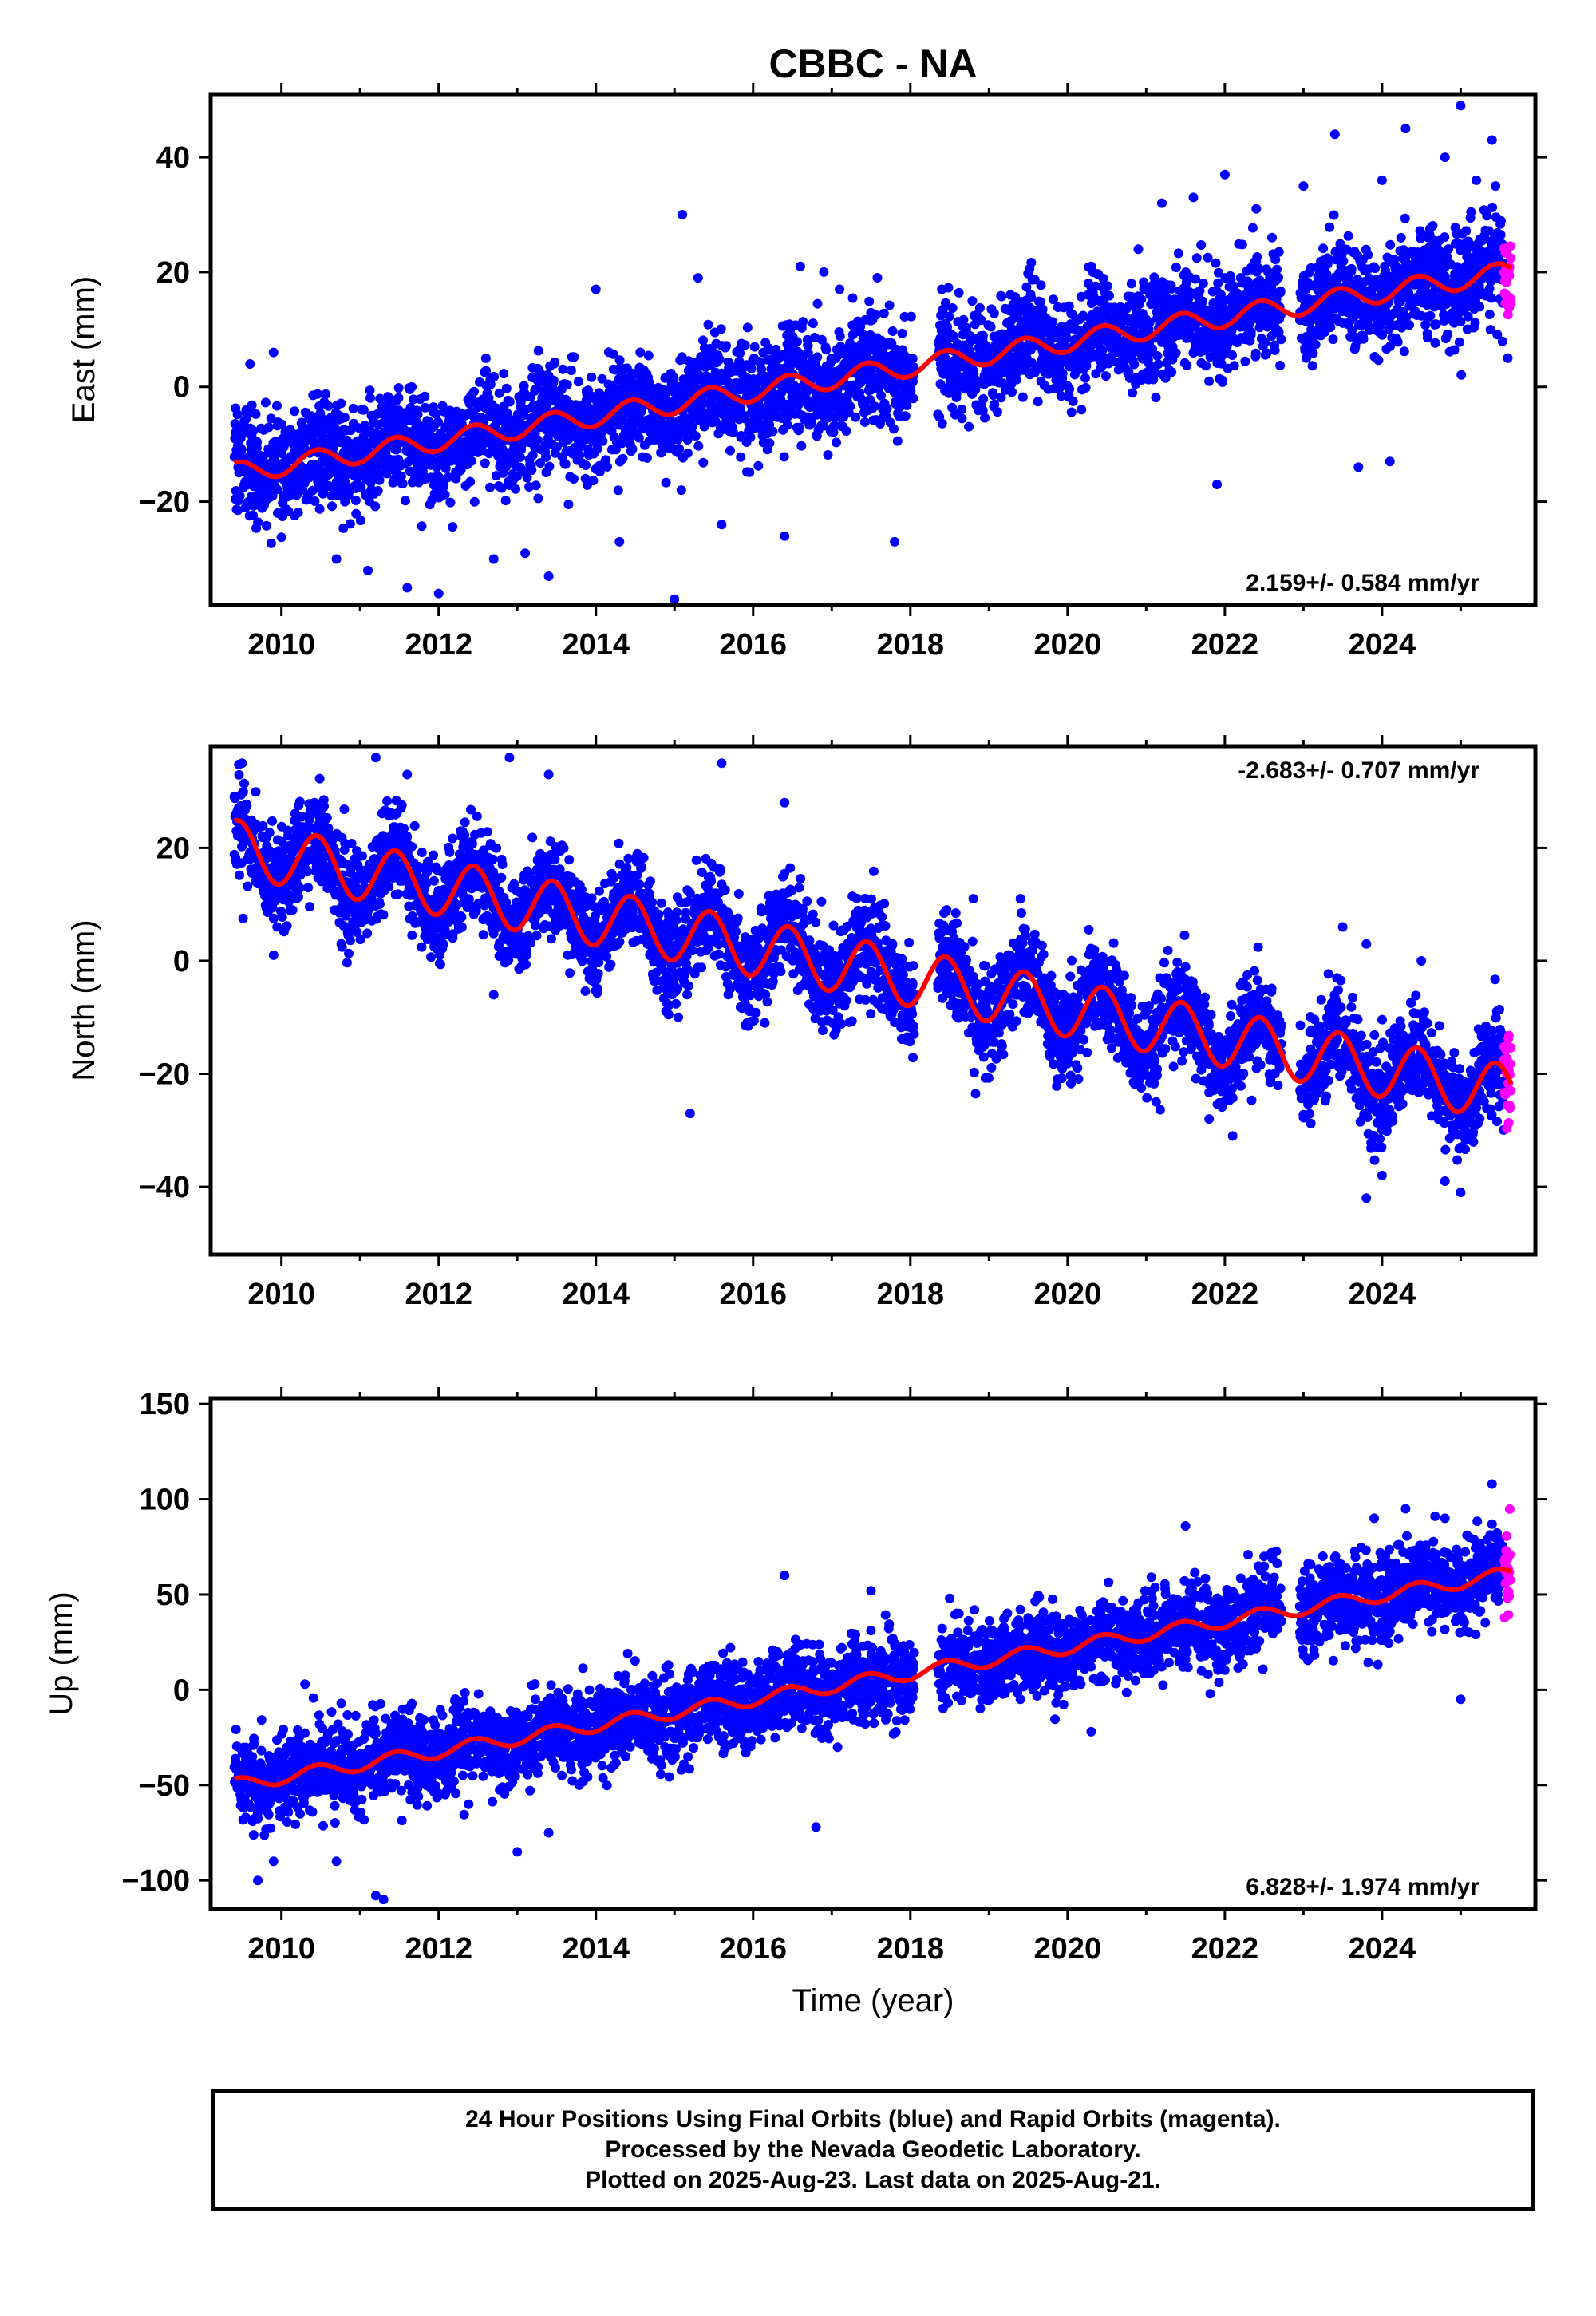  Describe the element at coordinates (1510, 246) in the screenshot. I see `rapid-orbit-point` at that location.